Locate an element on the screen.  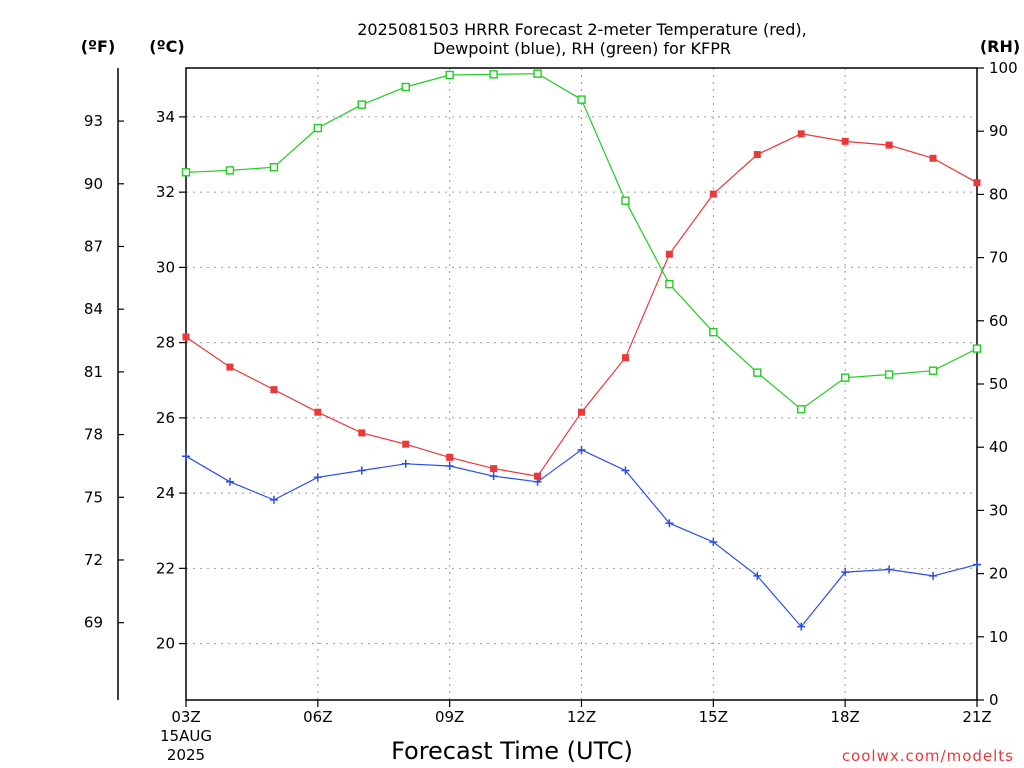
rh-axis: 0 10 20 30 40 50 60 70 80 90 100 is located at coordinates (997, 384).